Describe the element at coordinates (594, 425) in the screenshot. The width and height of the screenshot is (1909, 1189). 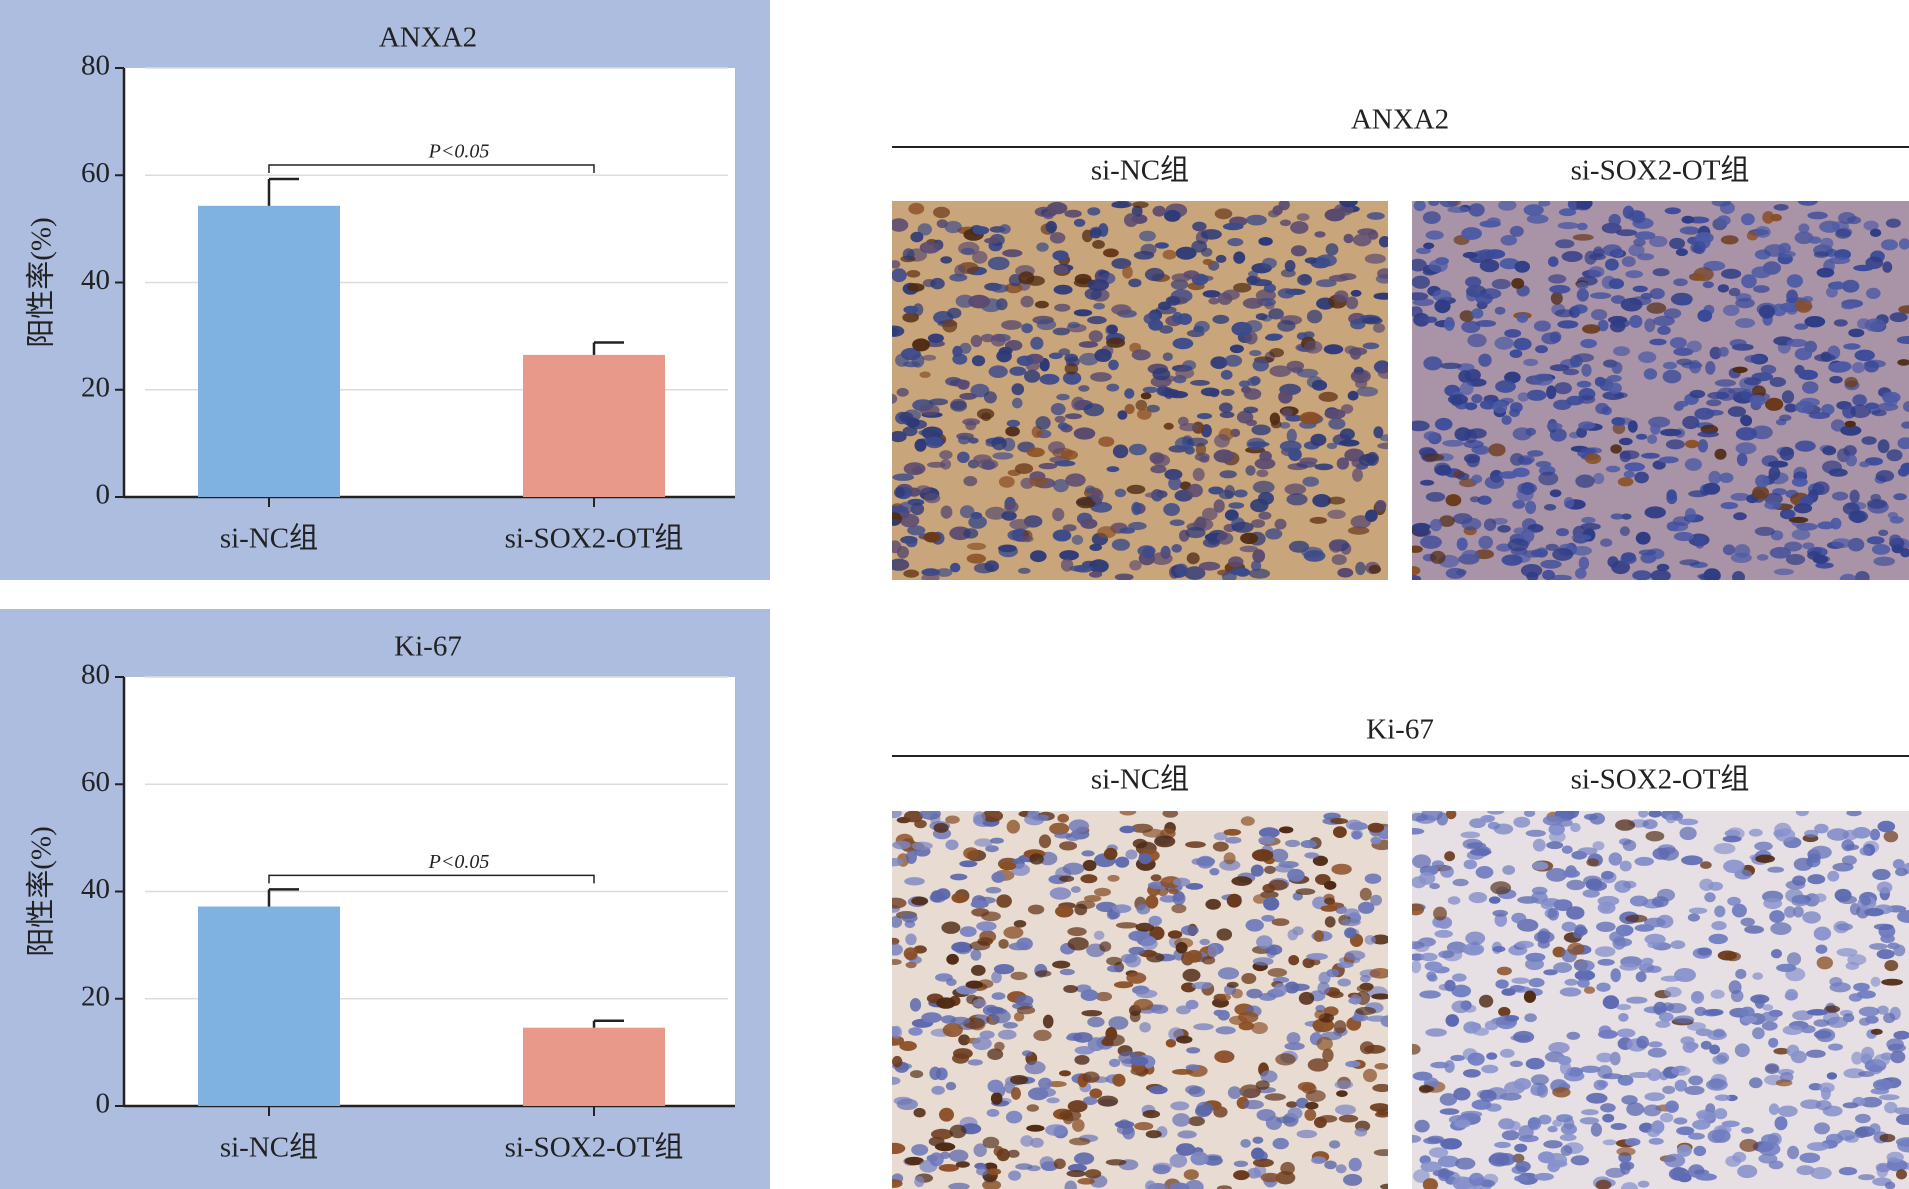
I see `bar` at that location.